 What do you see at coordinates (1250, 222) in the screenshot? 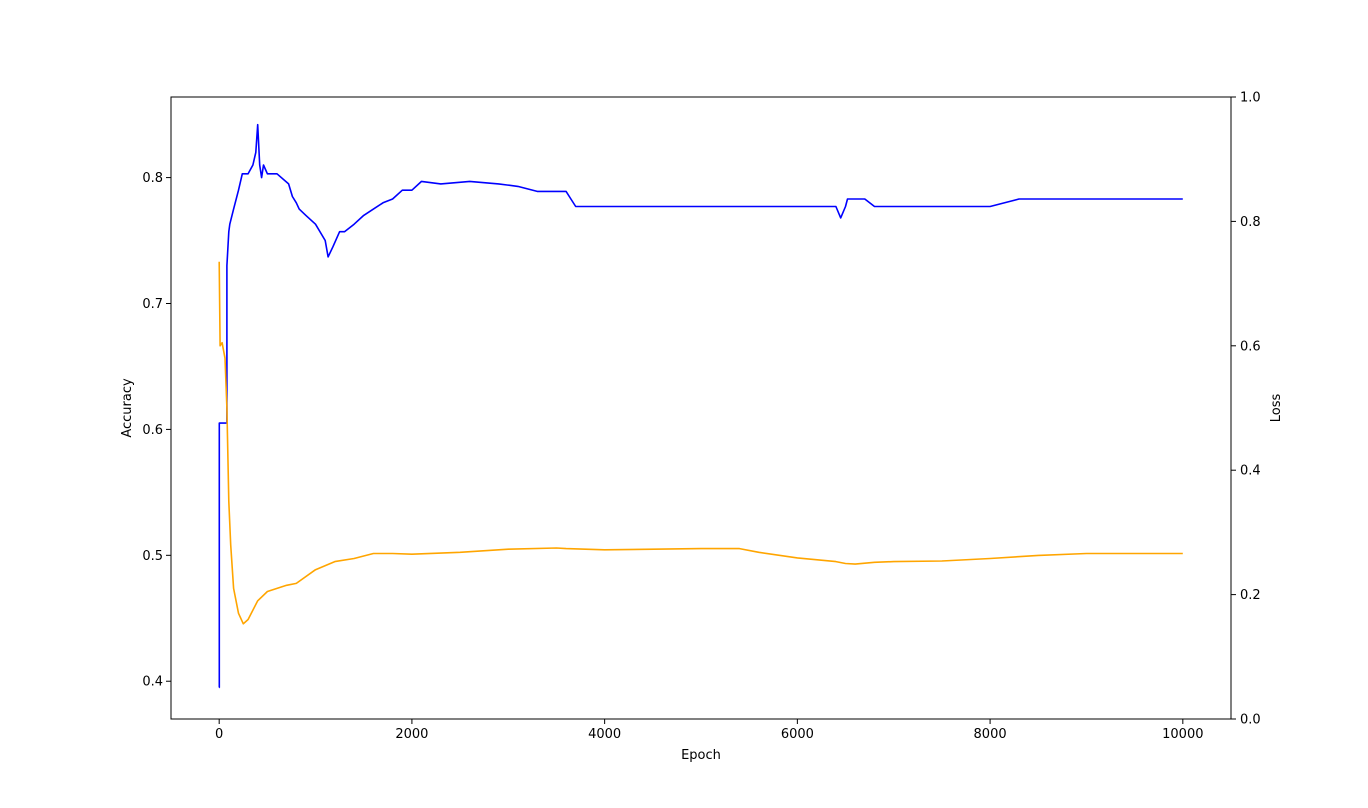
I see `y-right-tick-label: 0.8` at bounding box center [1250, 222].